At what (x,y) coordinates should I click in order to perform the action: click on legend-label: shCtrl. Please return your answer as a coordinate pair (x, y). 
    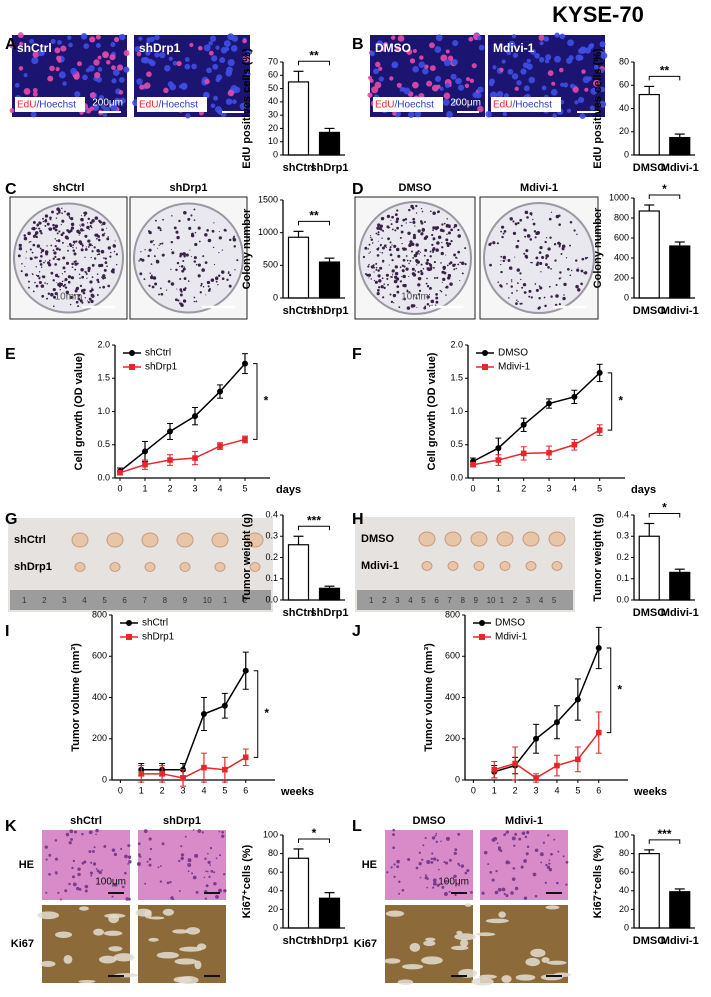
    Looking at the image, I should click on (158, 353).